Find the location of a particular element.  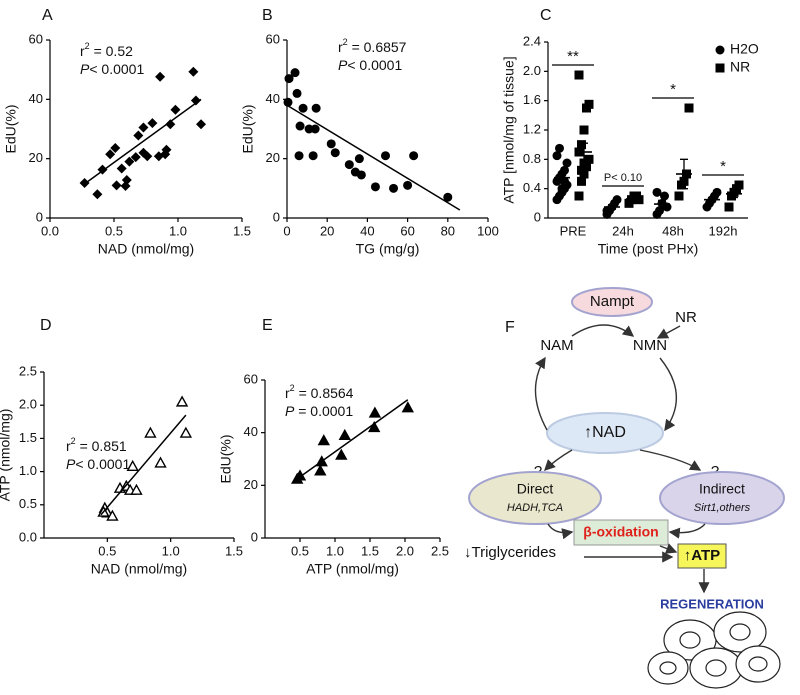

y-axis-label: ATP (nmol/mg) is located at coordinates (6, 455).